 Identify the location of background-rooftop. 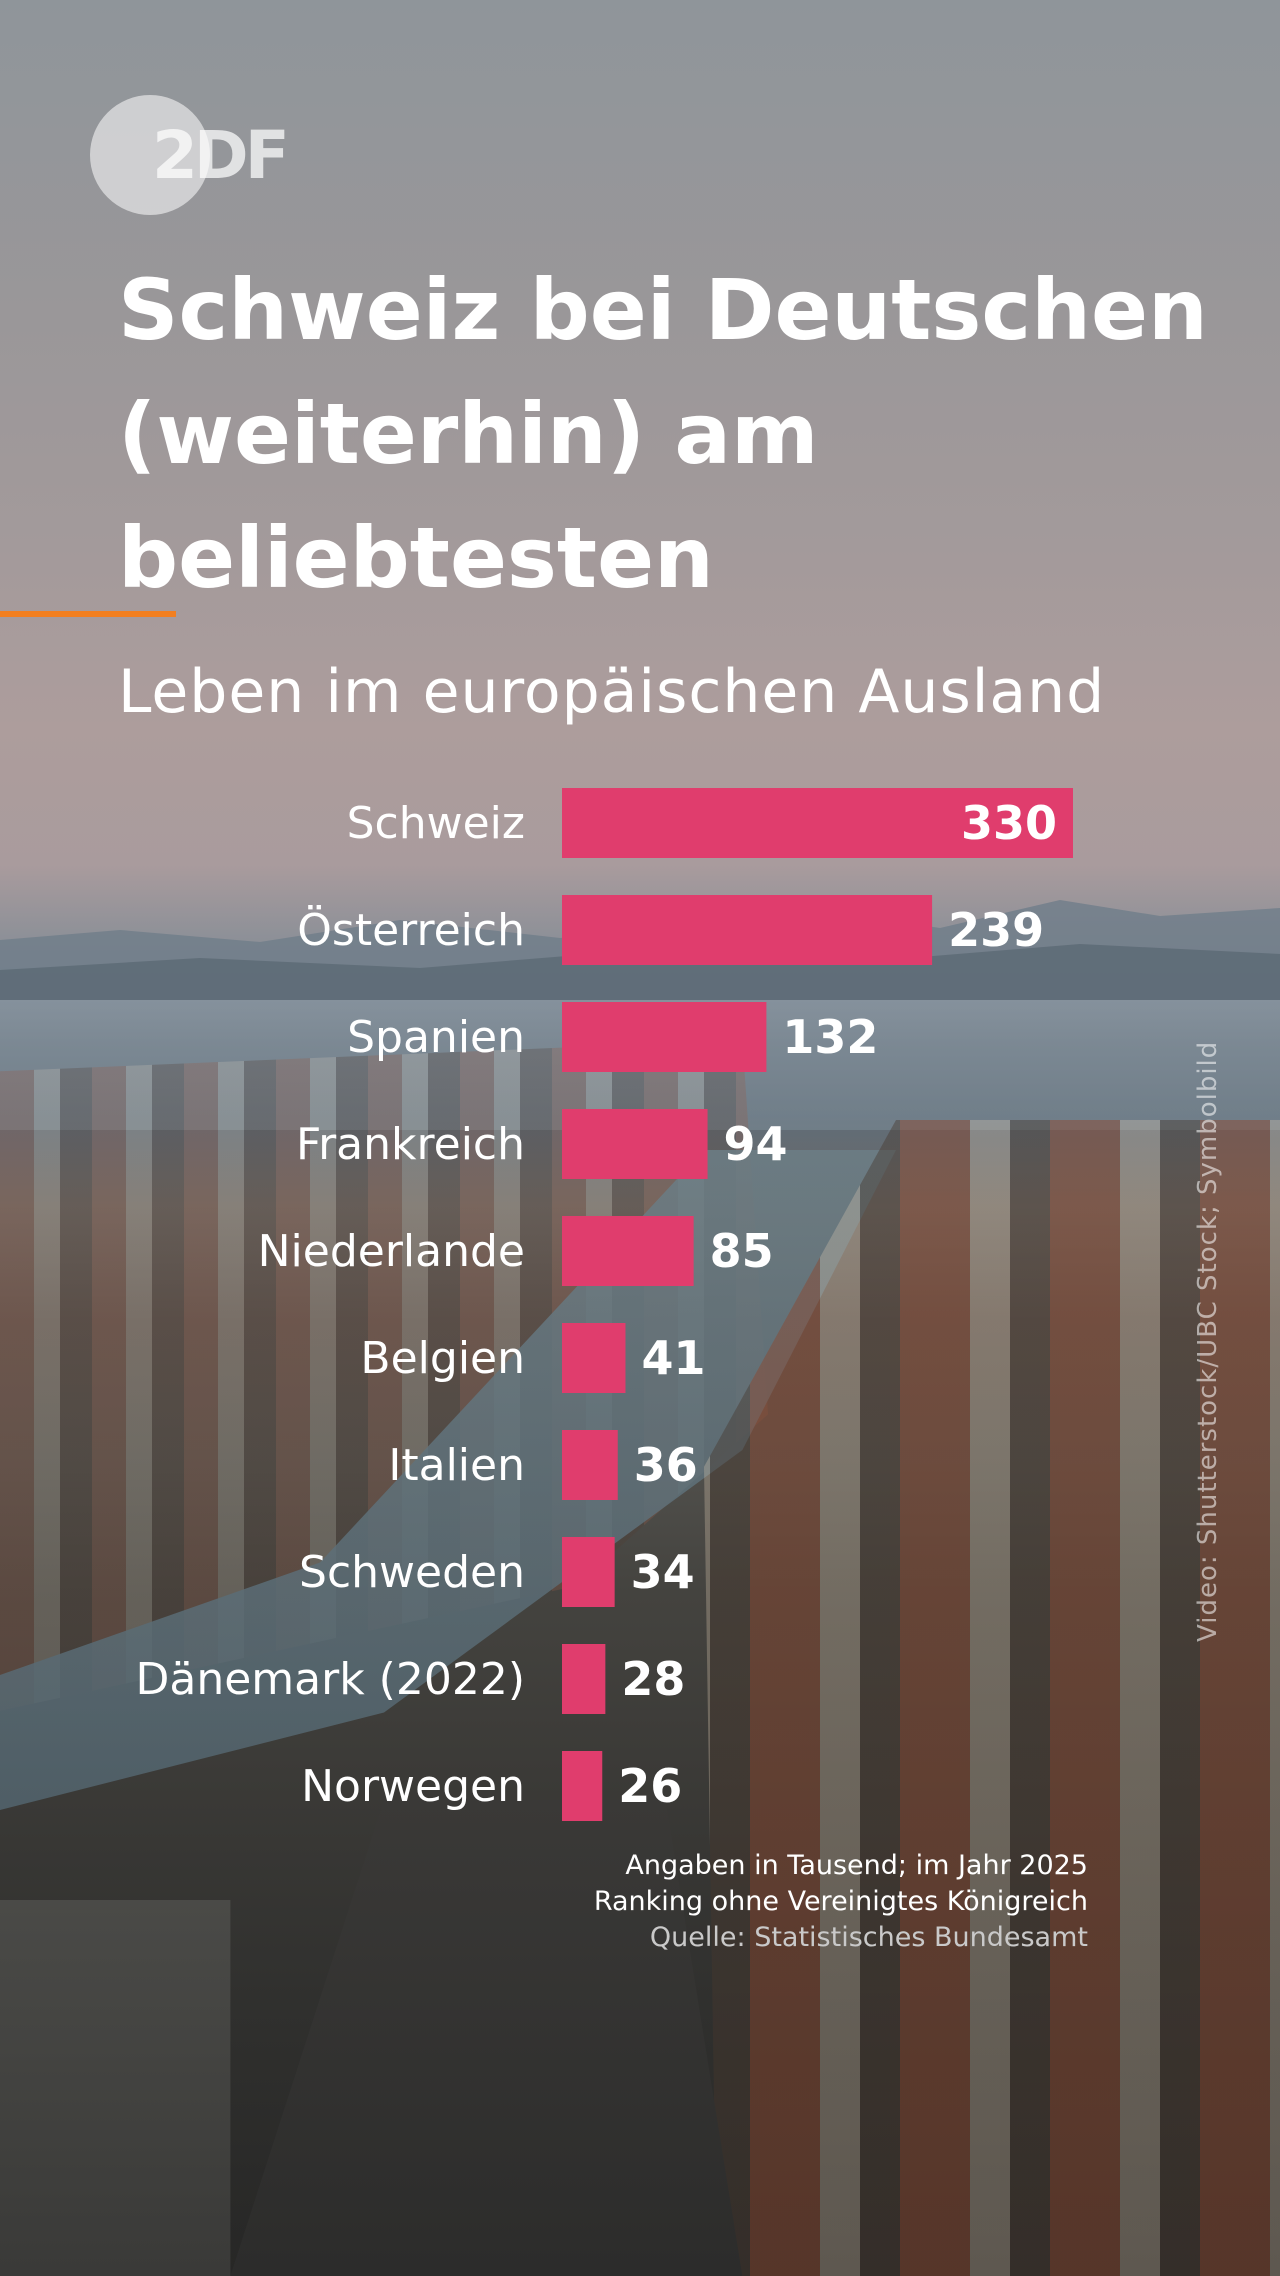
(115, 2088).